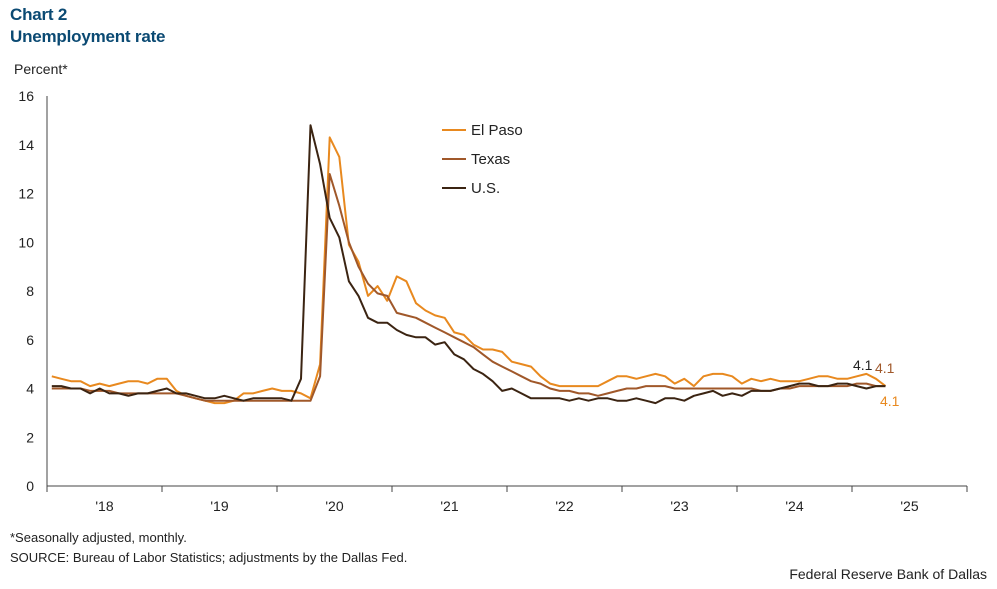 This screenshot has width=997, height=589. I want to click on legend-label: Texas, so click(490, 159).